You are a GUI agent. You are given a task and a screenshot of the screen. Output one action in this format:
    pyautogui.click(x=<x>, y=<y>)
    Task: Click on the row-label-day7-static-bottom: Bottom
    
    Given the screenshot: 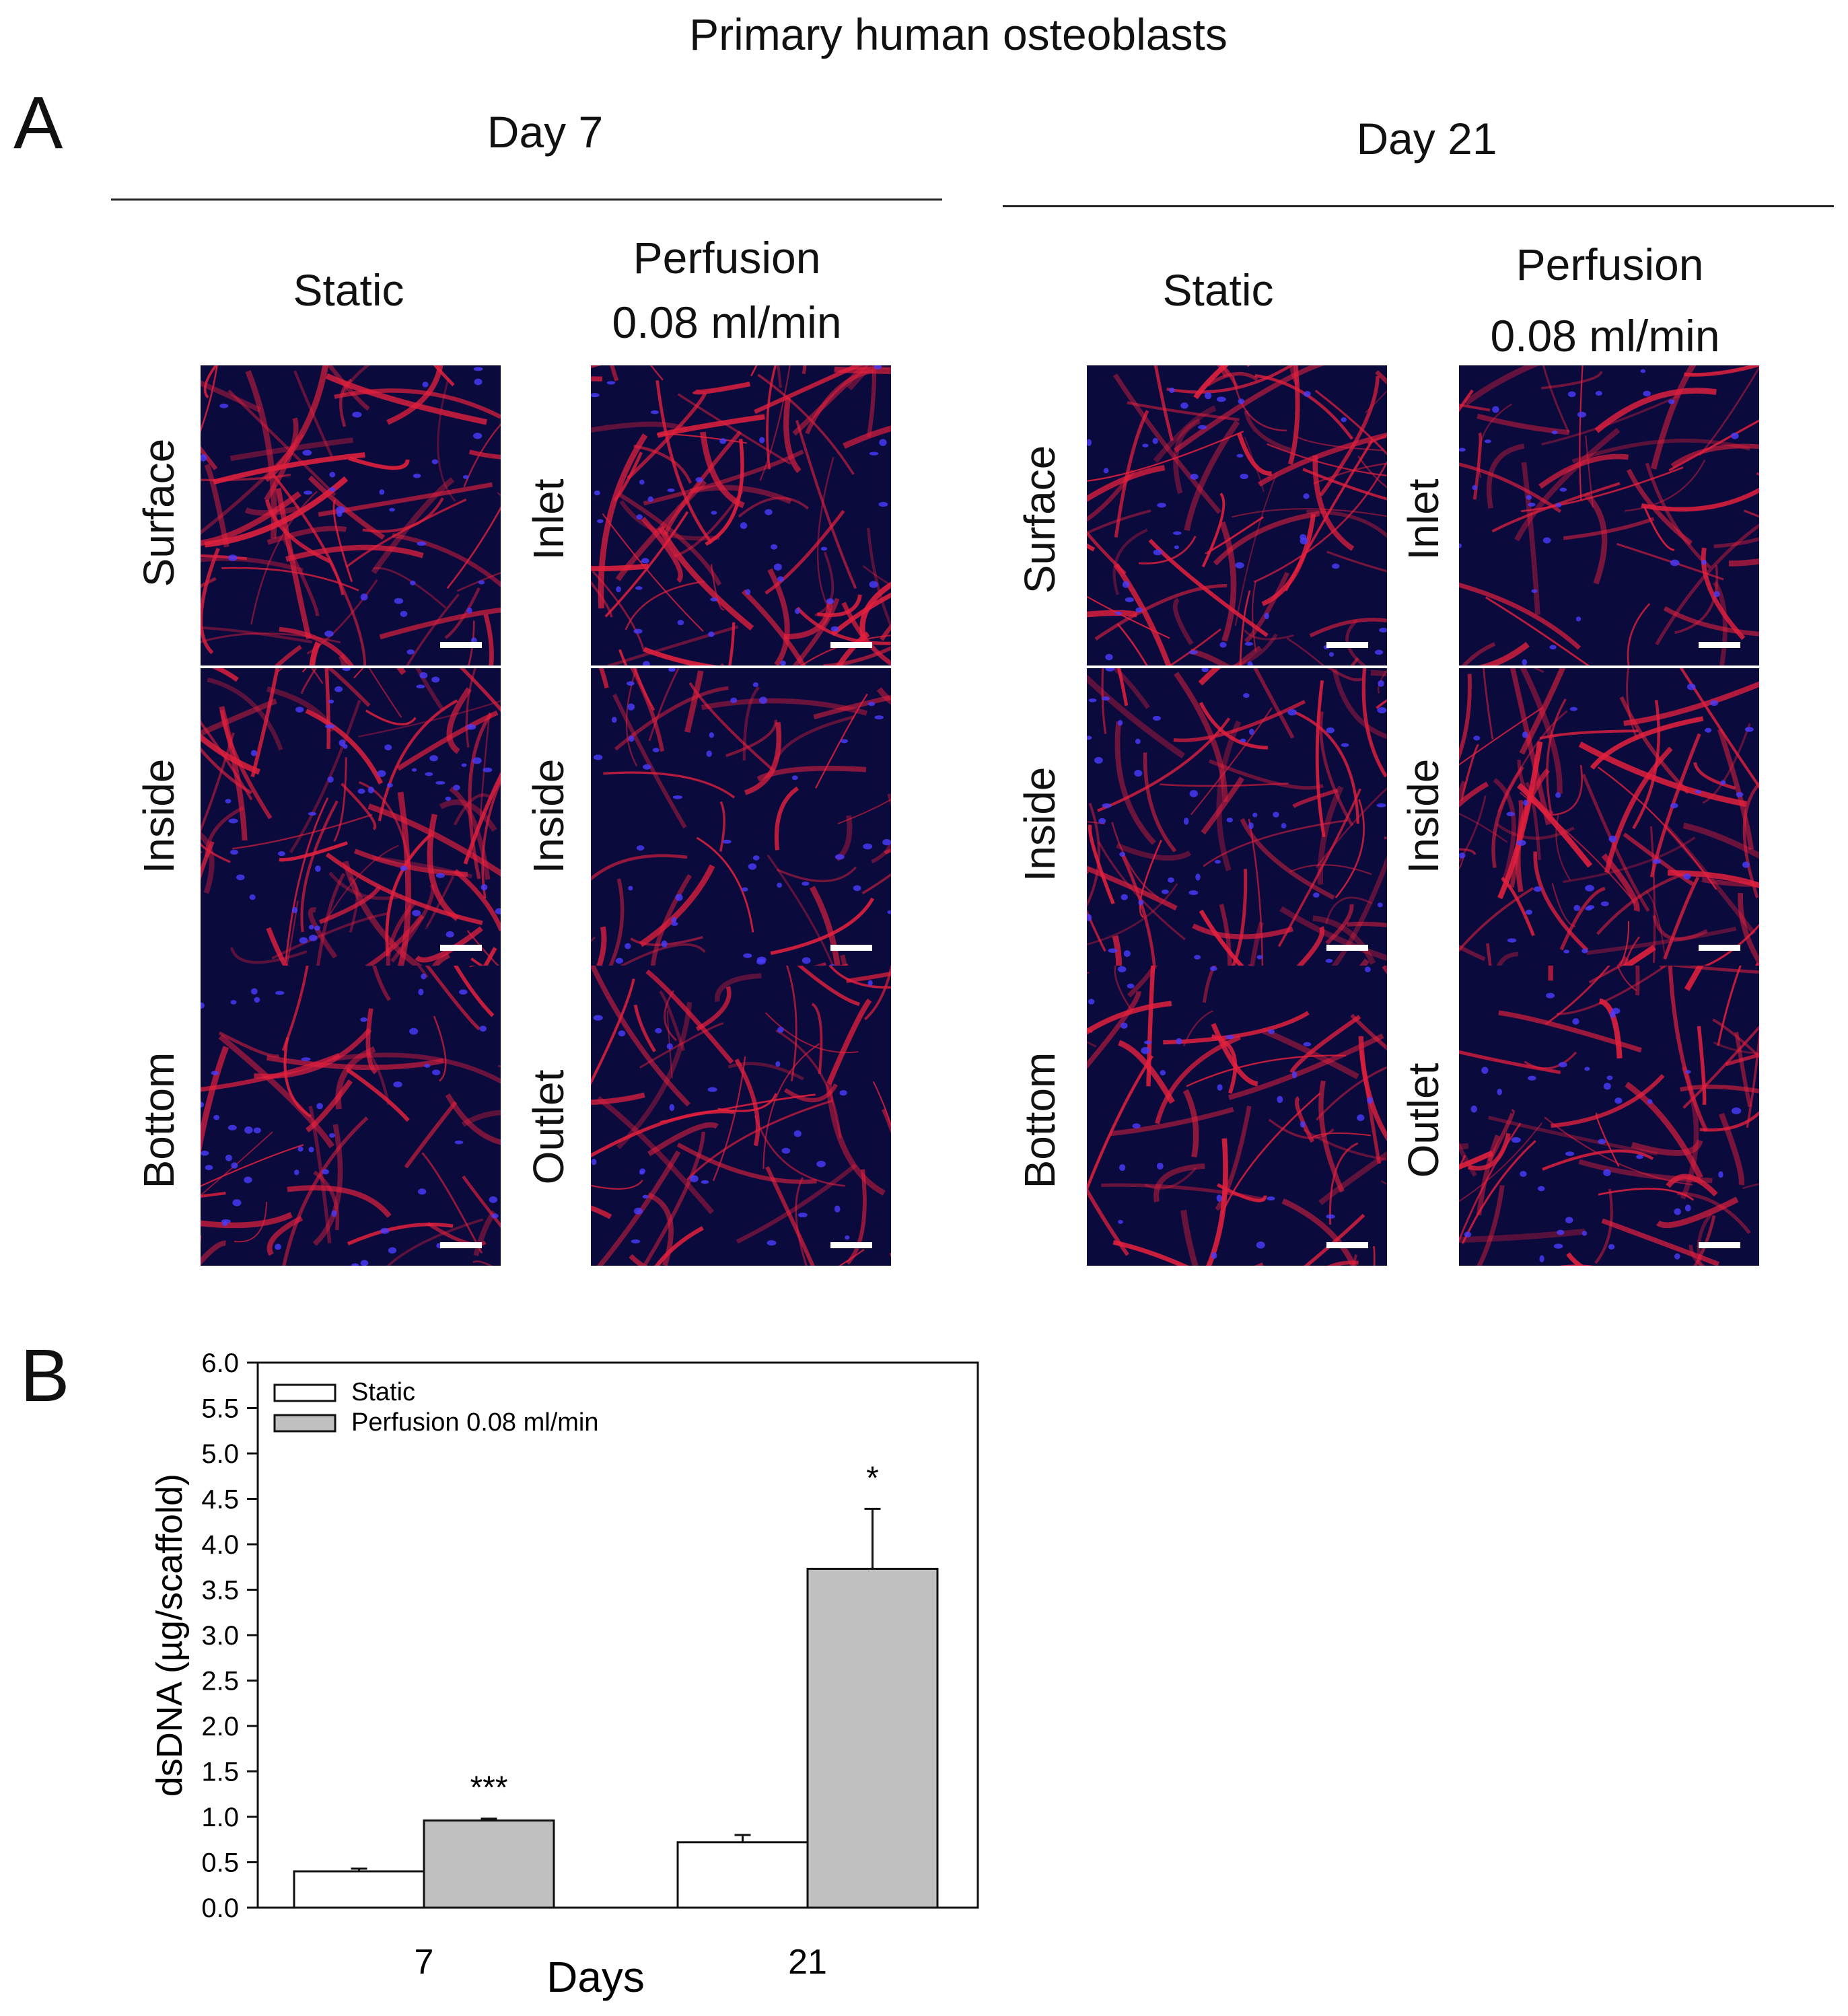 What is the action you would take?
    pyautogui.click(x=159, y=1120)
    